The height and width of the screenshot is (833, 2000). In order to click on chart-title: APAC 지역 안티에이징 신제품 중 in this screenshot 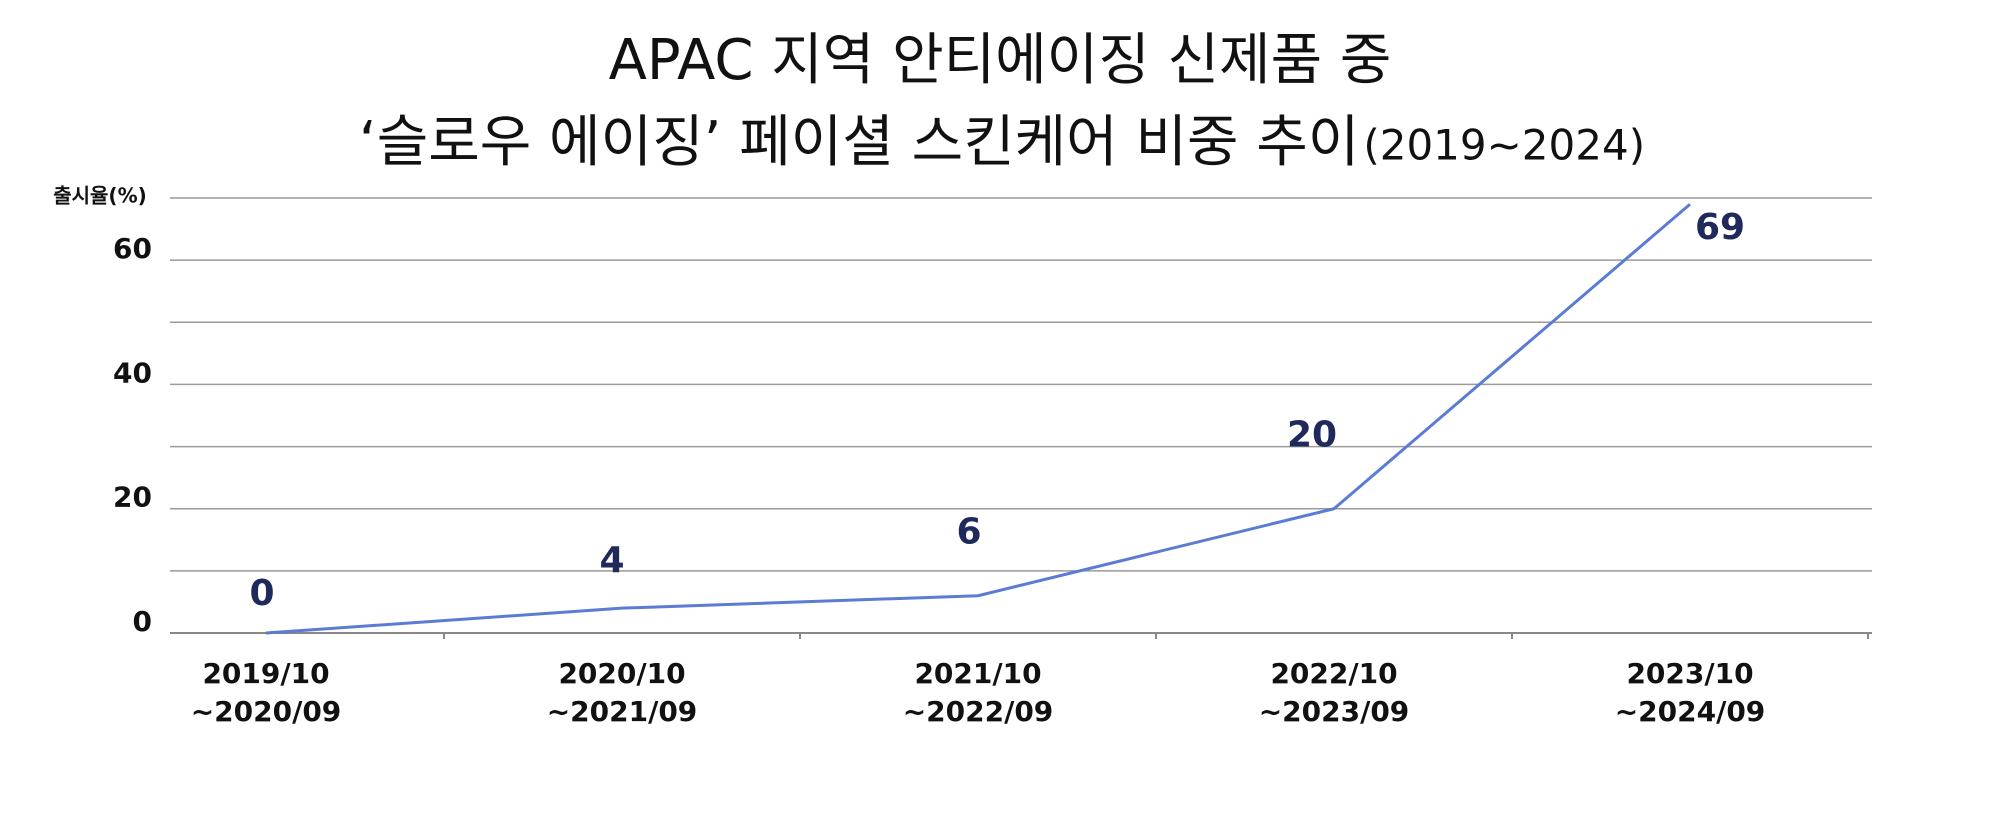, I will do `click(1000, 60)`.